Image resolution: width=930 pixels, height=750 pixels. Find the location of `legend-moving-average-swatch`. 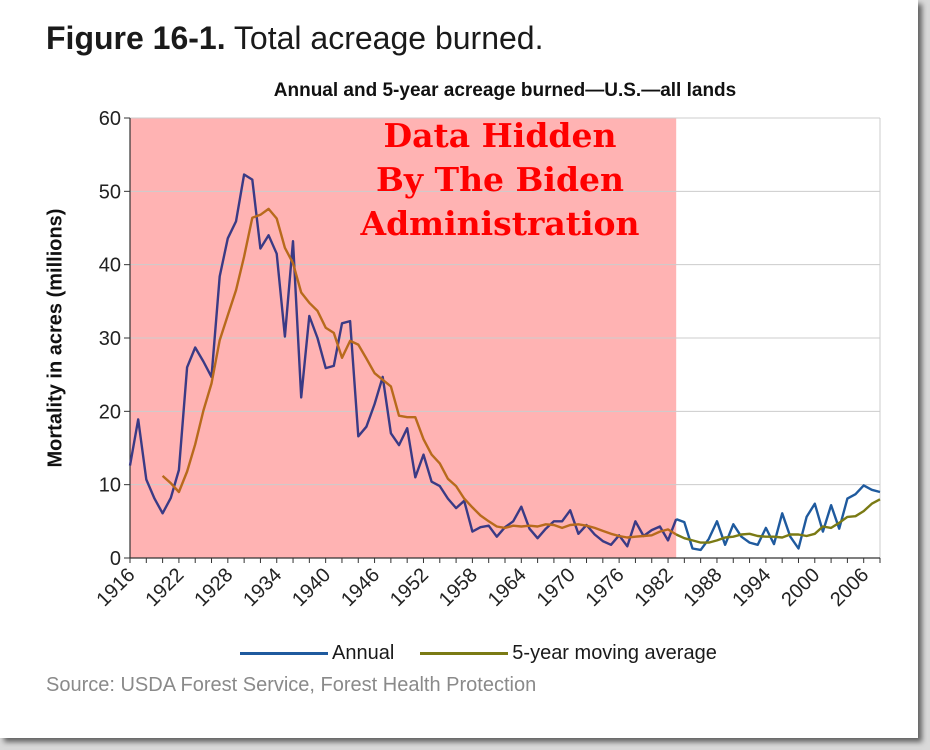

legend-moving-average-swatch is located at coordinates (464, 653).